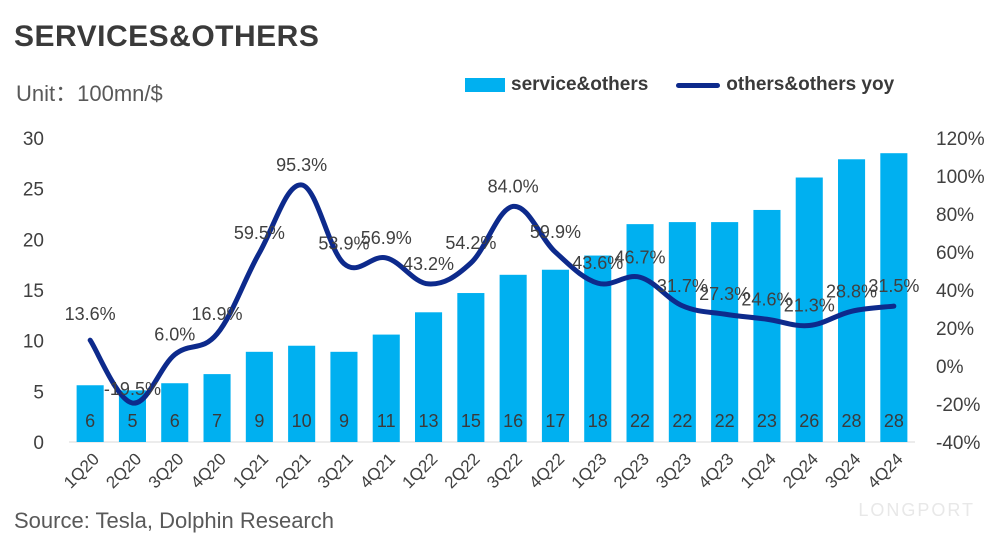 The width and height of the screenshot is (995, 545). Describe the element at coordinates (513, 186) in the screenshot. I see `line-value-label: 84.0%` at that location.